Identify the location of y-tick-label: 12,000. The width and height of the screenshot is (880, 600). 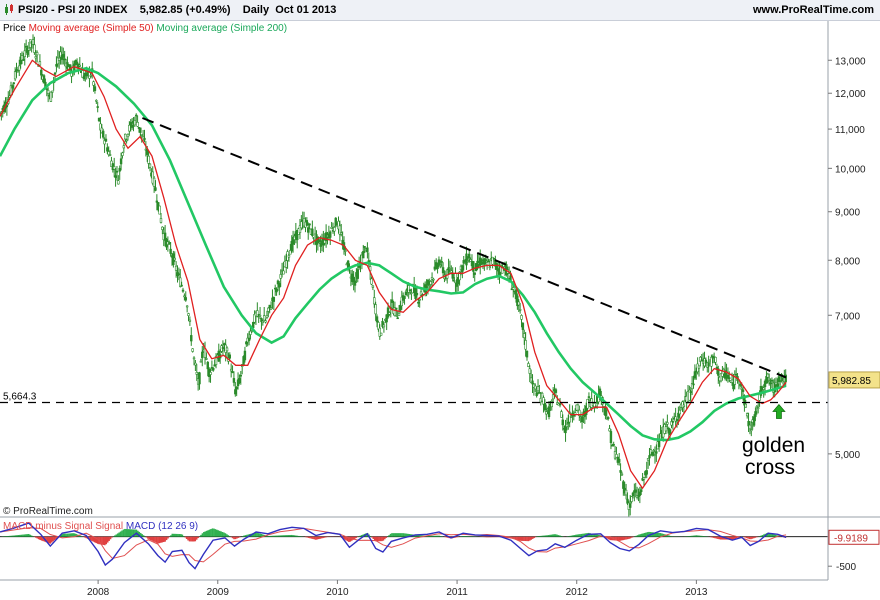
(850, 94).